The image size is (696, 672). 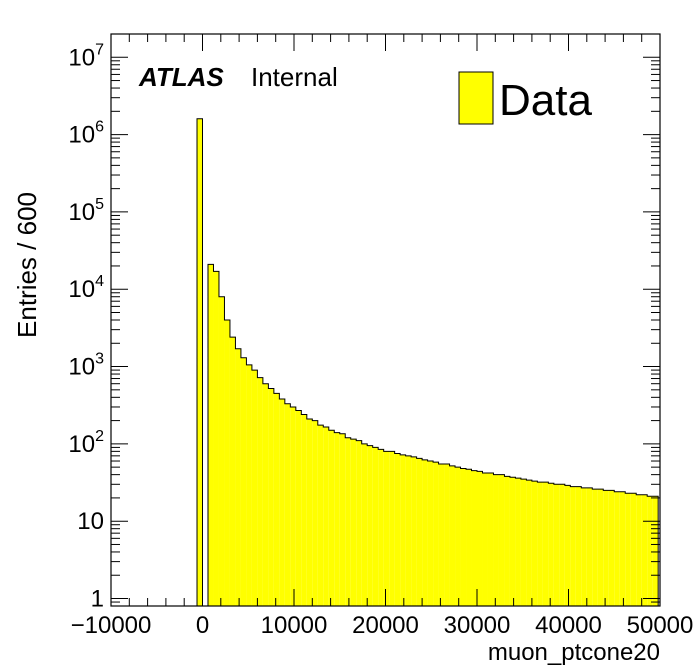 What do you see at coordinates (86, 366) in the screenshot?
I see `y-tick-label: 10³` at bounding box center [86, 366].